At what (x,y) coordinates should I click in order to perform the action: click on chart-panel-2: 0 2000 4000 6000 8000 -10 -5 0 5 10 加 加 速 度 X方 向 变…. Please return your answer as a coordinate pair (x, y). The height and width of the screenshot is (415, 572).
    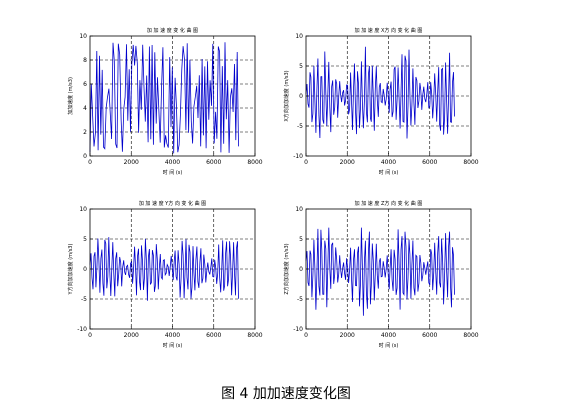
    Looking at the image, I should click on (381, 101).